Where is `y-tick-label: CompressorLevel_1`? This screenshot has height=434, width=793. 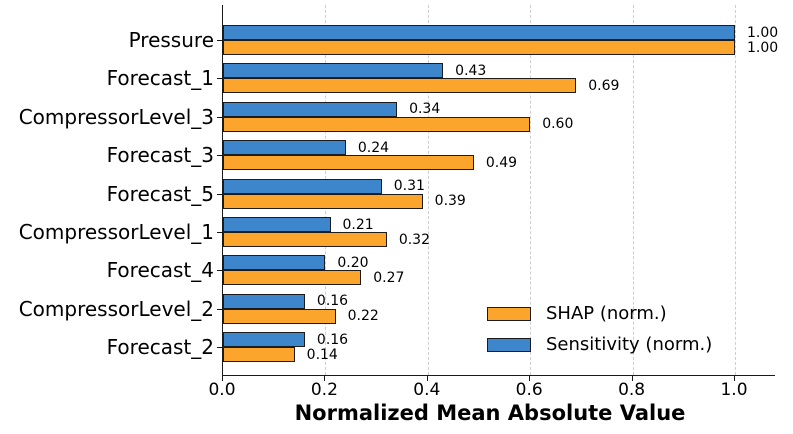
y-tick-label: CompressorLevel_1 is located at coordinates (116, 232).